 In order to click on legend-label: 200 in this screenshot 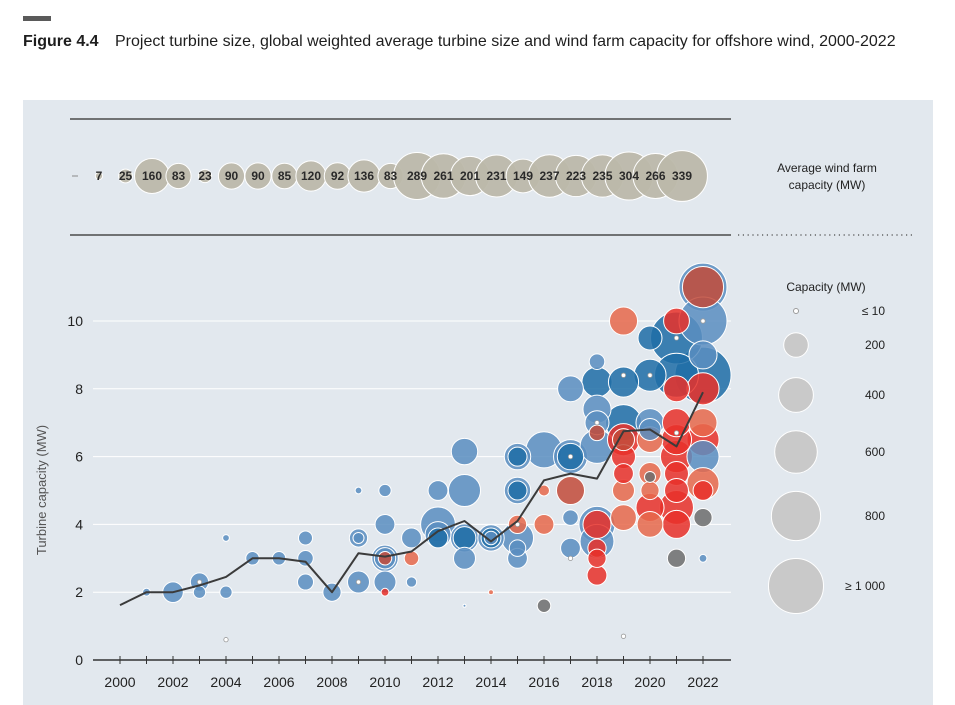, I will do `click(875, 345)`.